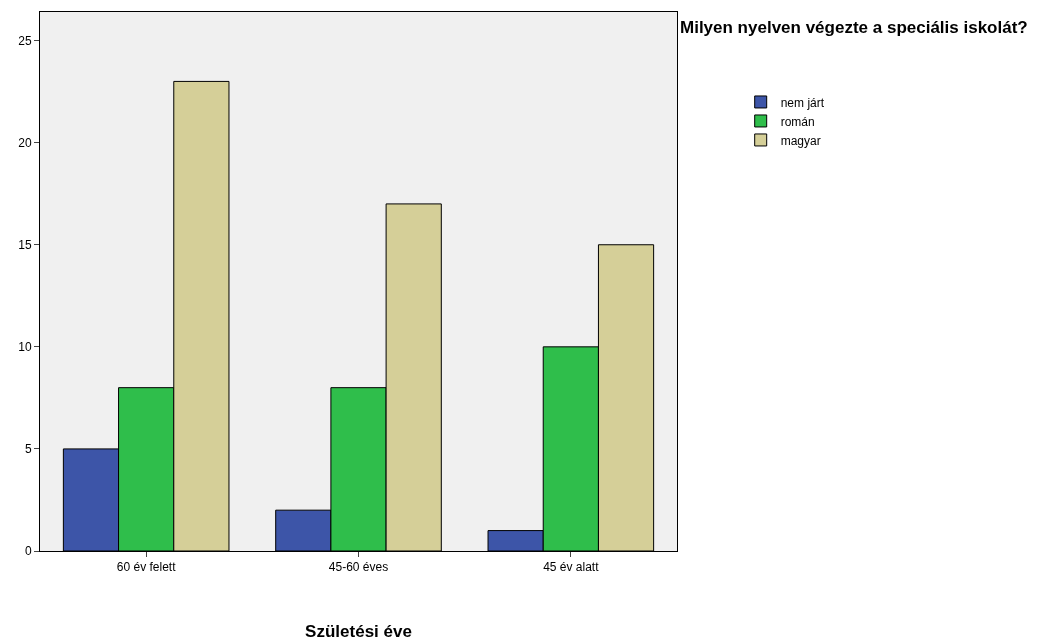  What do you see at coordinates (25, 40) in the screenshot?
I see `y-tick-label: 25` at bounding box center [25, 40].